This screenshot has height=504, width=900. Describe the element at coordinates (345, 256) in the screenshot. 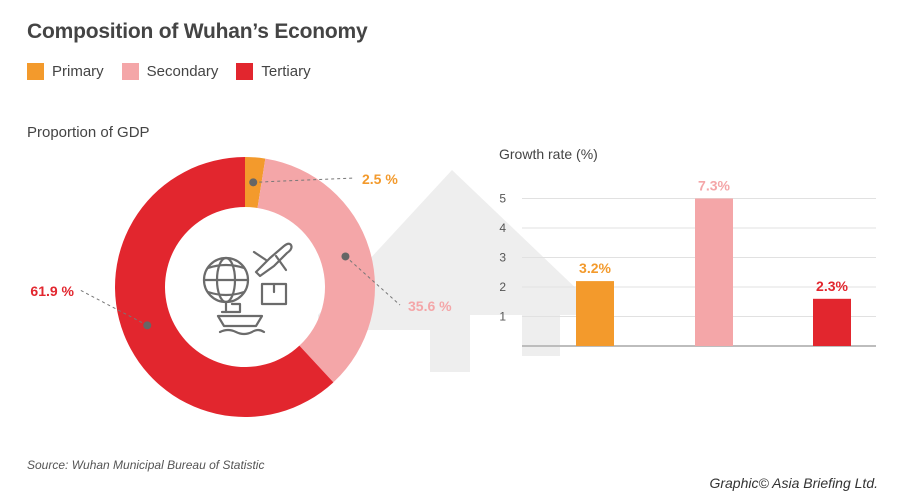

I see `leader-dot-secondary` at that location.